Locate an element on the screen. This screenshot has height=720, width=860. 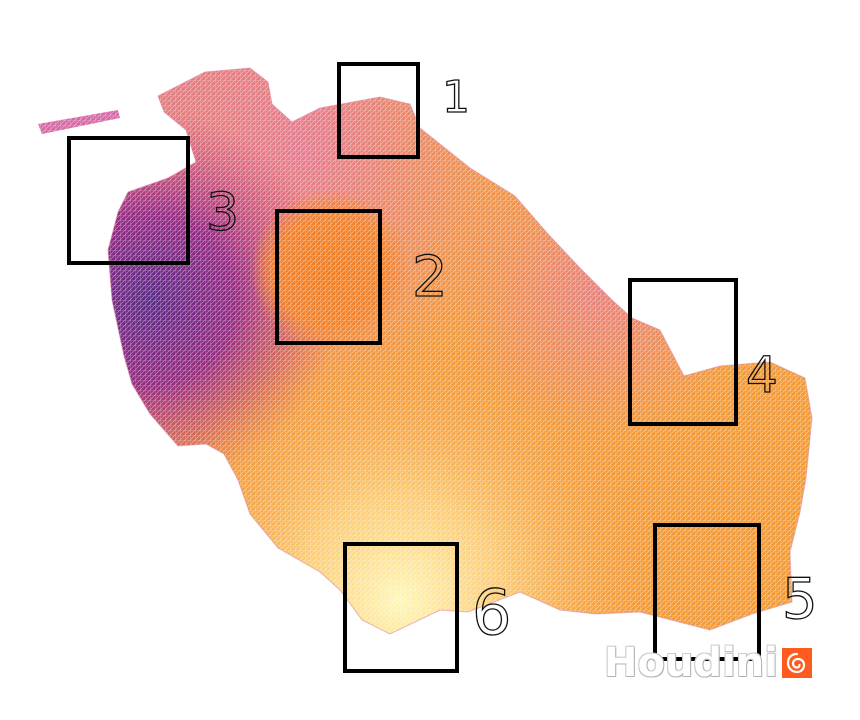
region-3-label-text: 3 is located at coordinates (222, 213).